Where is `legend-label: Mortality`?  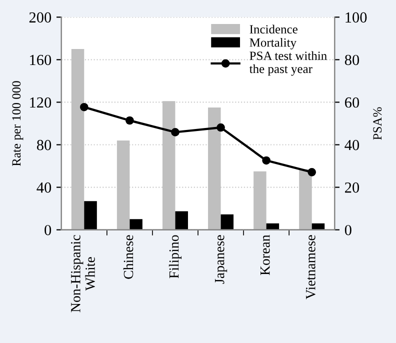 legend-label: Mortality is located at coordinates (273, 44).